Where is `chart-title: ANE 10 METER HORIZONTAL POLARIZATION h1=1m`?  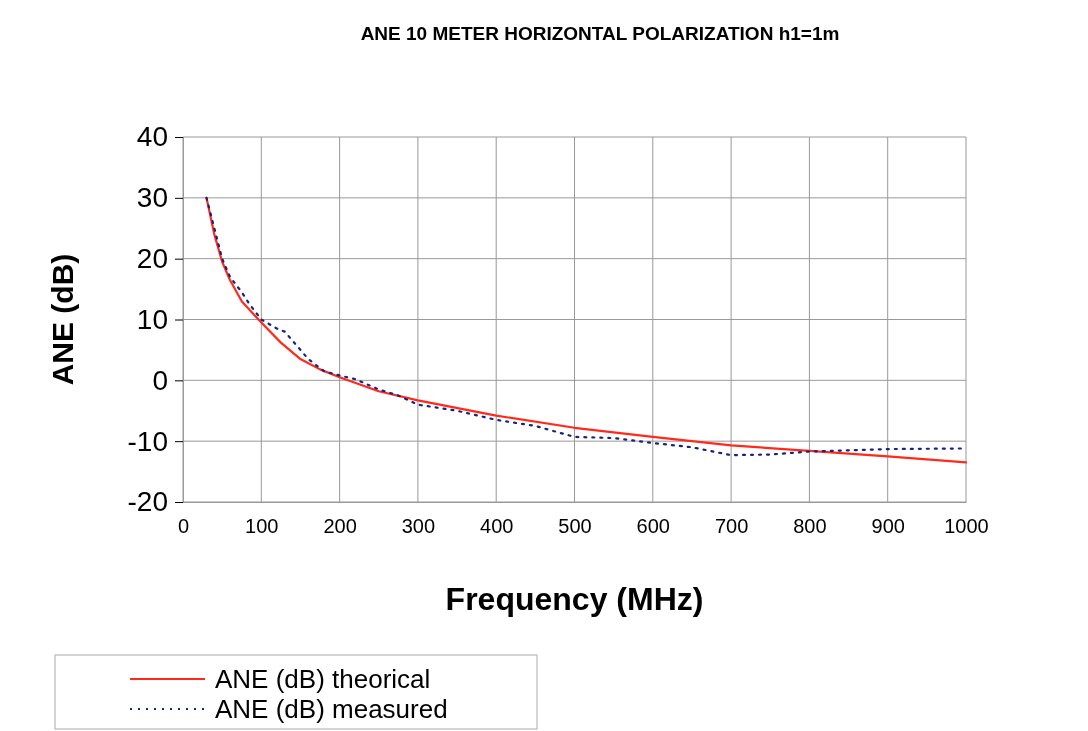 chart-title: ANE 10 METER HORIZONTAL POLARIZATION h1=1m is located at coordinates (600, 33).